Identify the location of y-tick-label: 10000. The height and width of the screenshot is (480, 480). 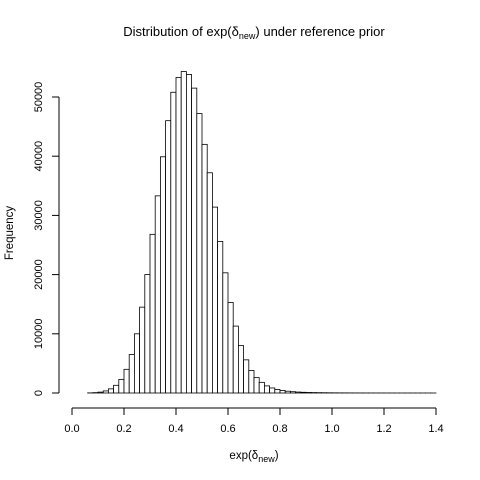
(39, 334).